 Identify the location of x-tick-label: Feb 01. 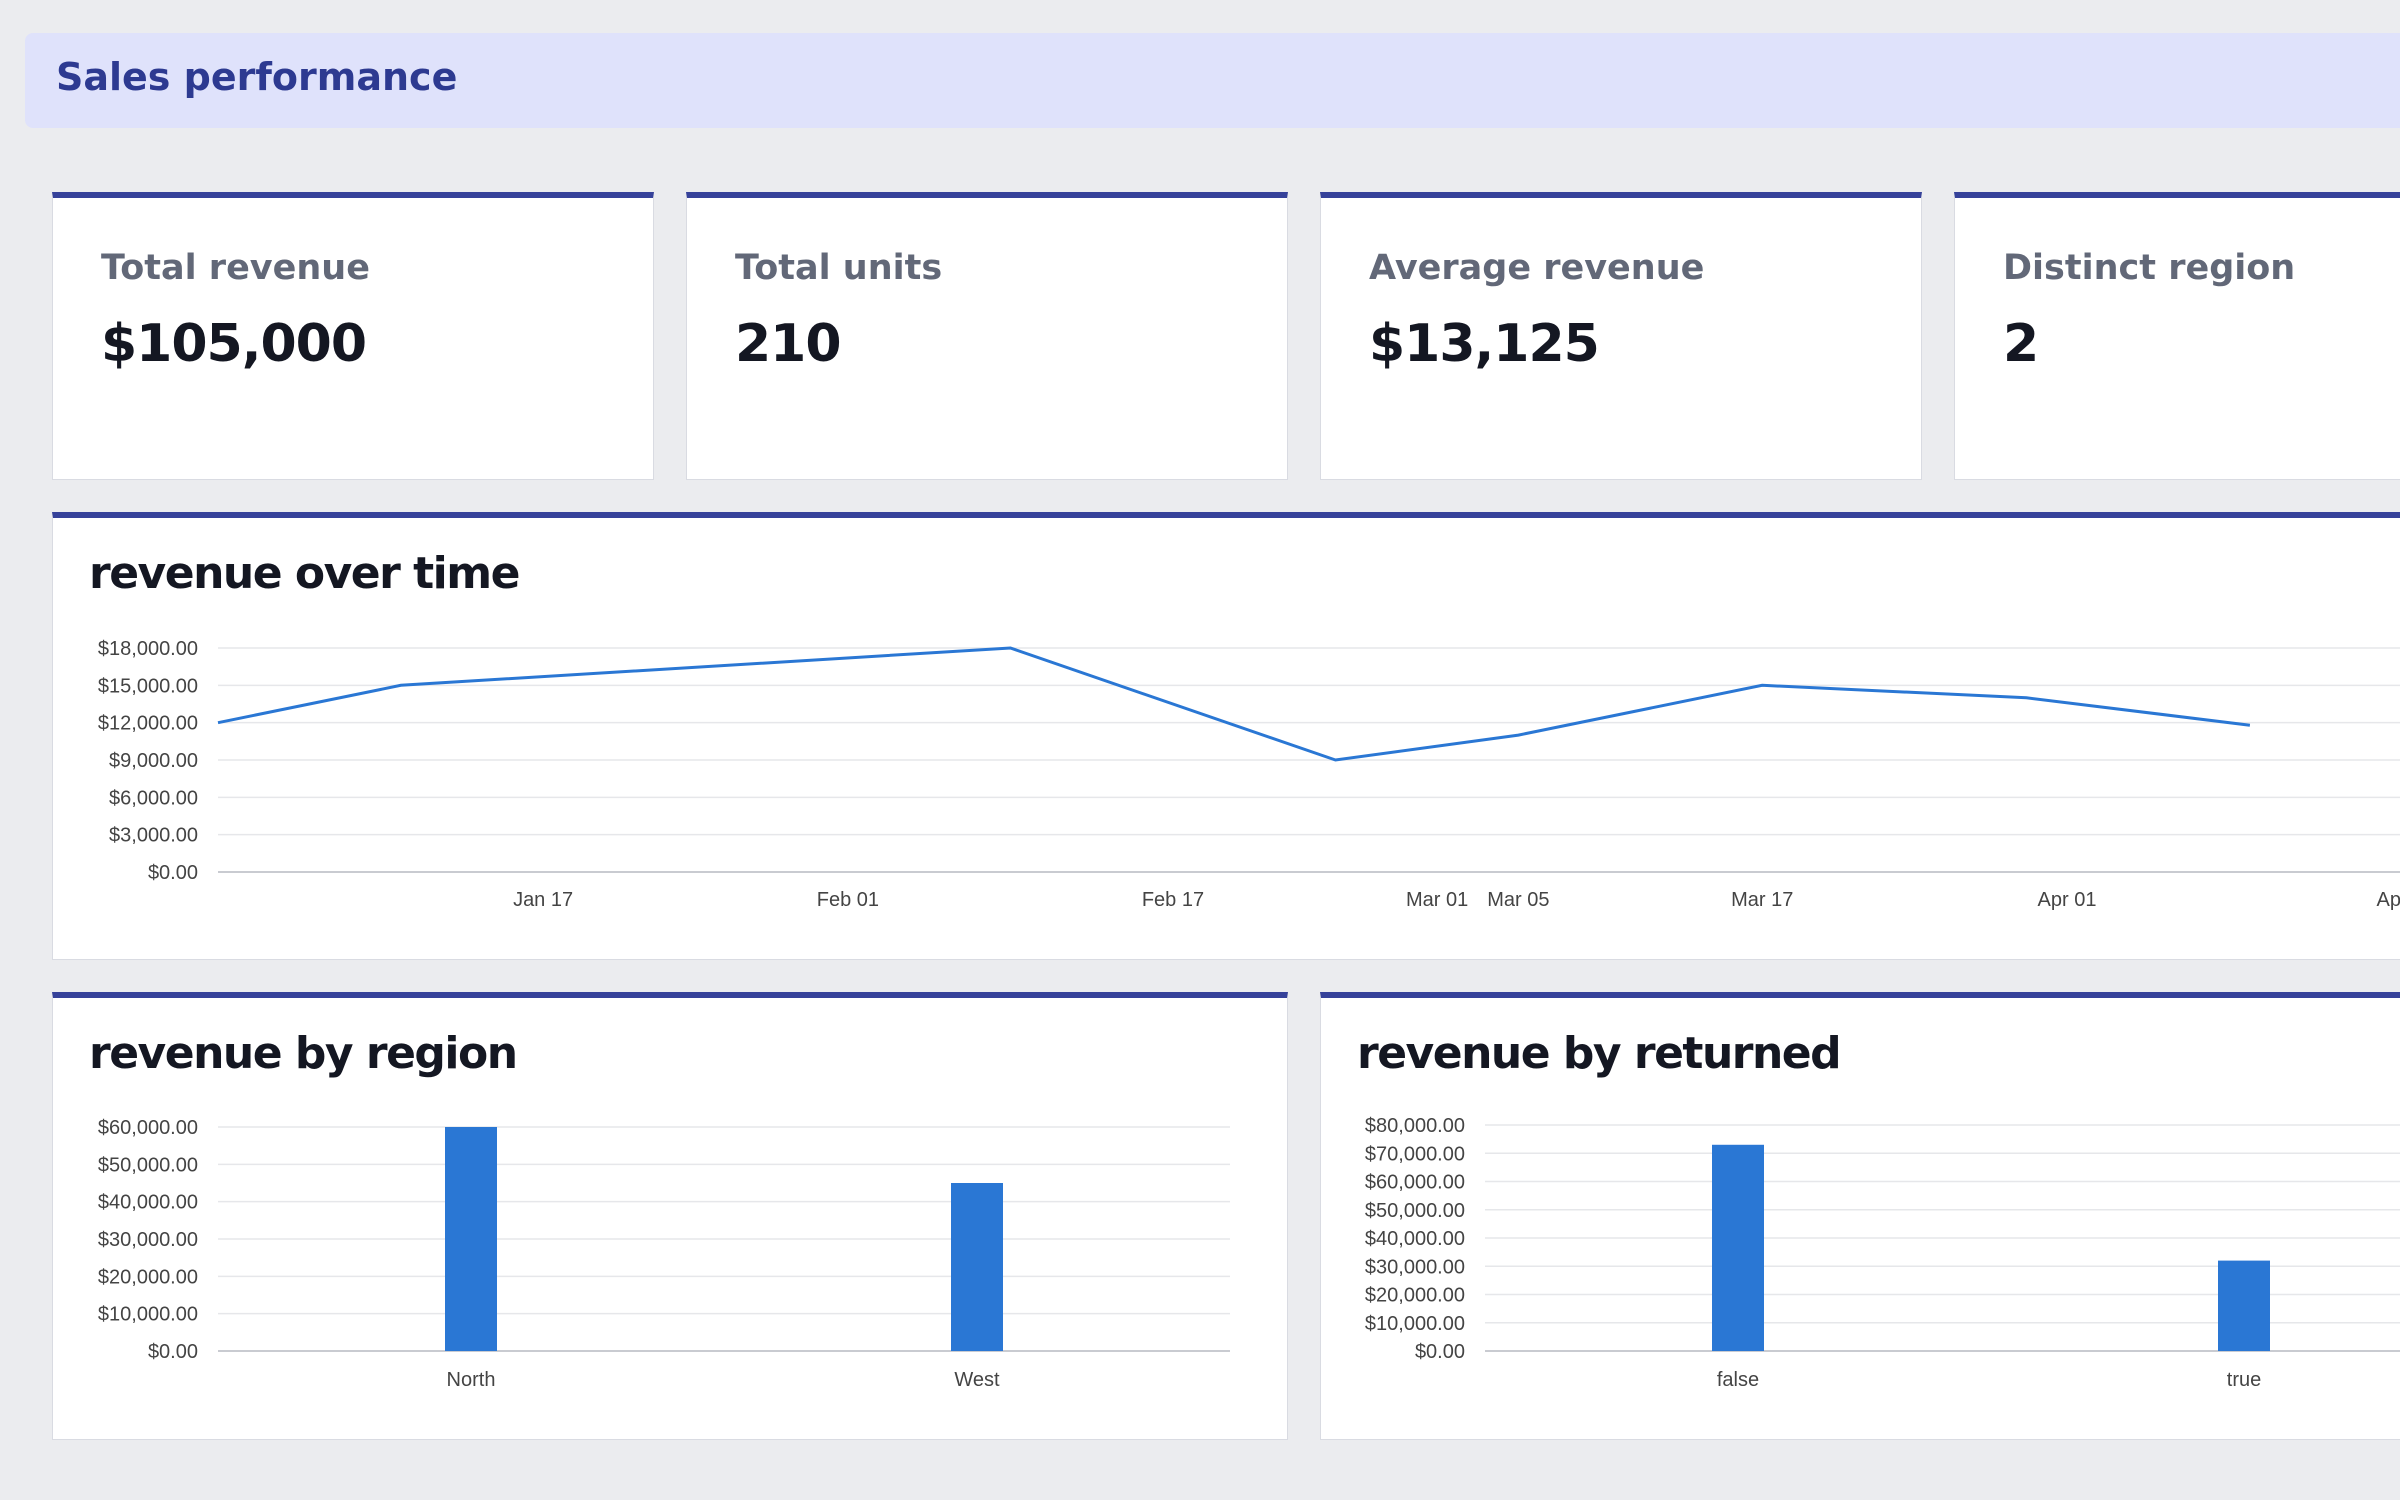
(848, 900).